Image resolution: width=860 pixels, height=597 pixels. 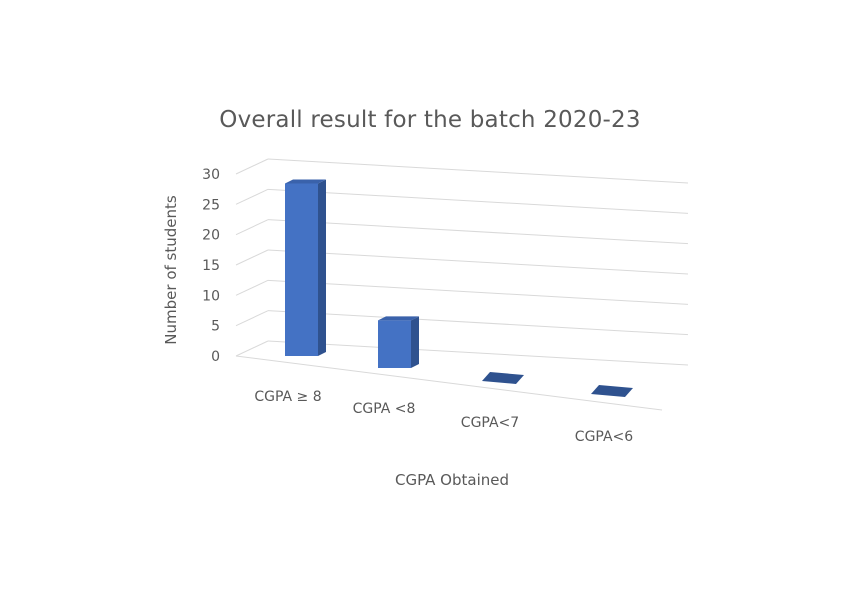 I want to click on y-tick-label: 20, so click(x=211, y=236).